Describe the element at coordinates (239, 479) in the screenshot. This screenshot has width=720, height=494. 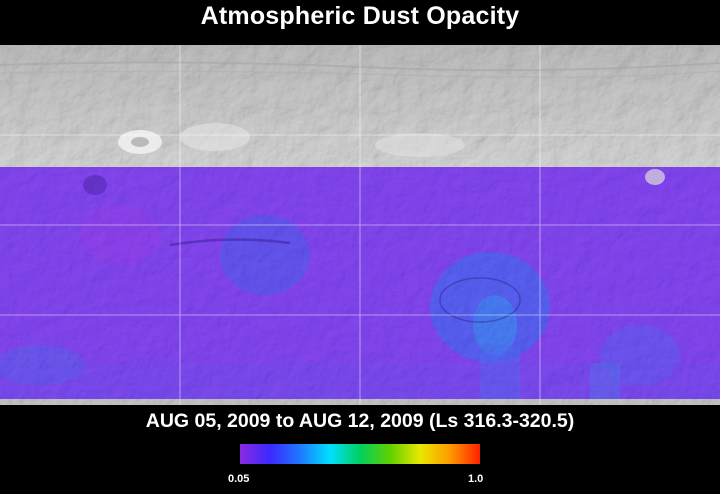
I see `colorbar-min-label: 0.05` at that location.